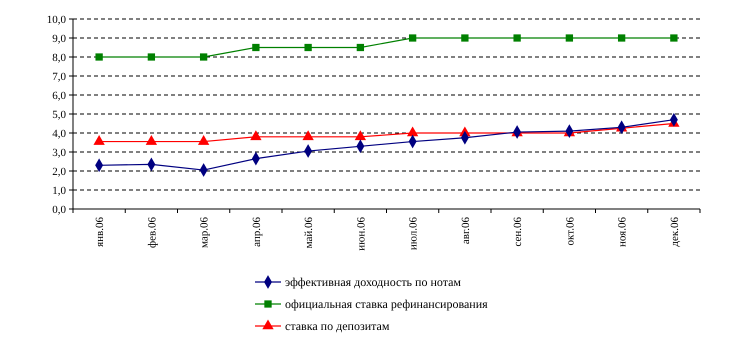  What do you see at coordinates (622, 231) in the screenshot?
I see `x-tick-label: ноя.06` at bounding box center [622, 231].